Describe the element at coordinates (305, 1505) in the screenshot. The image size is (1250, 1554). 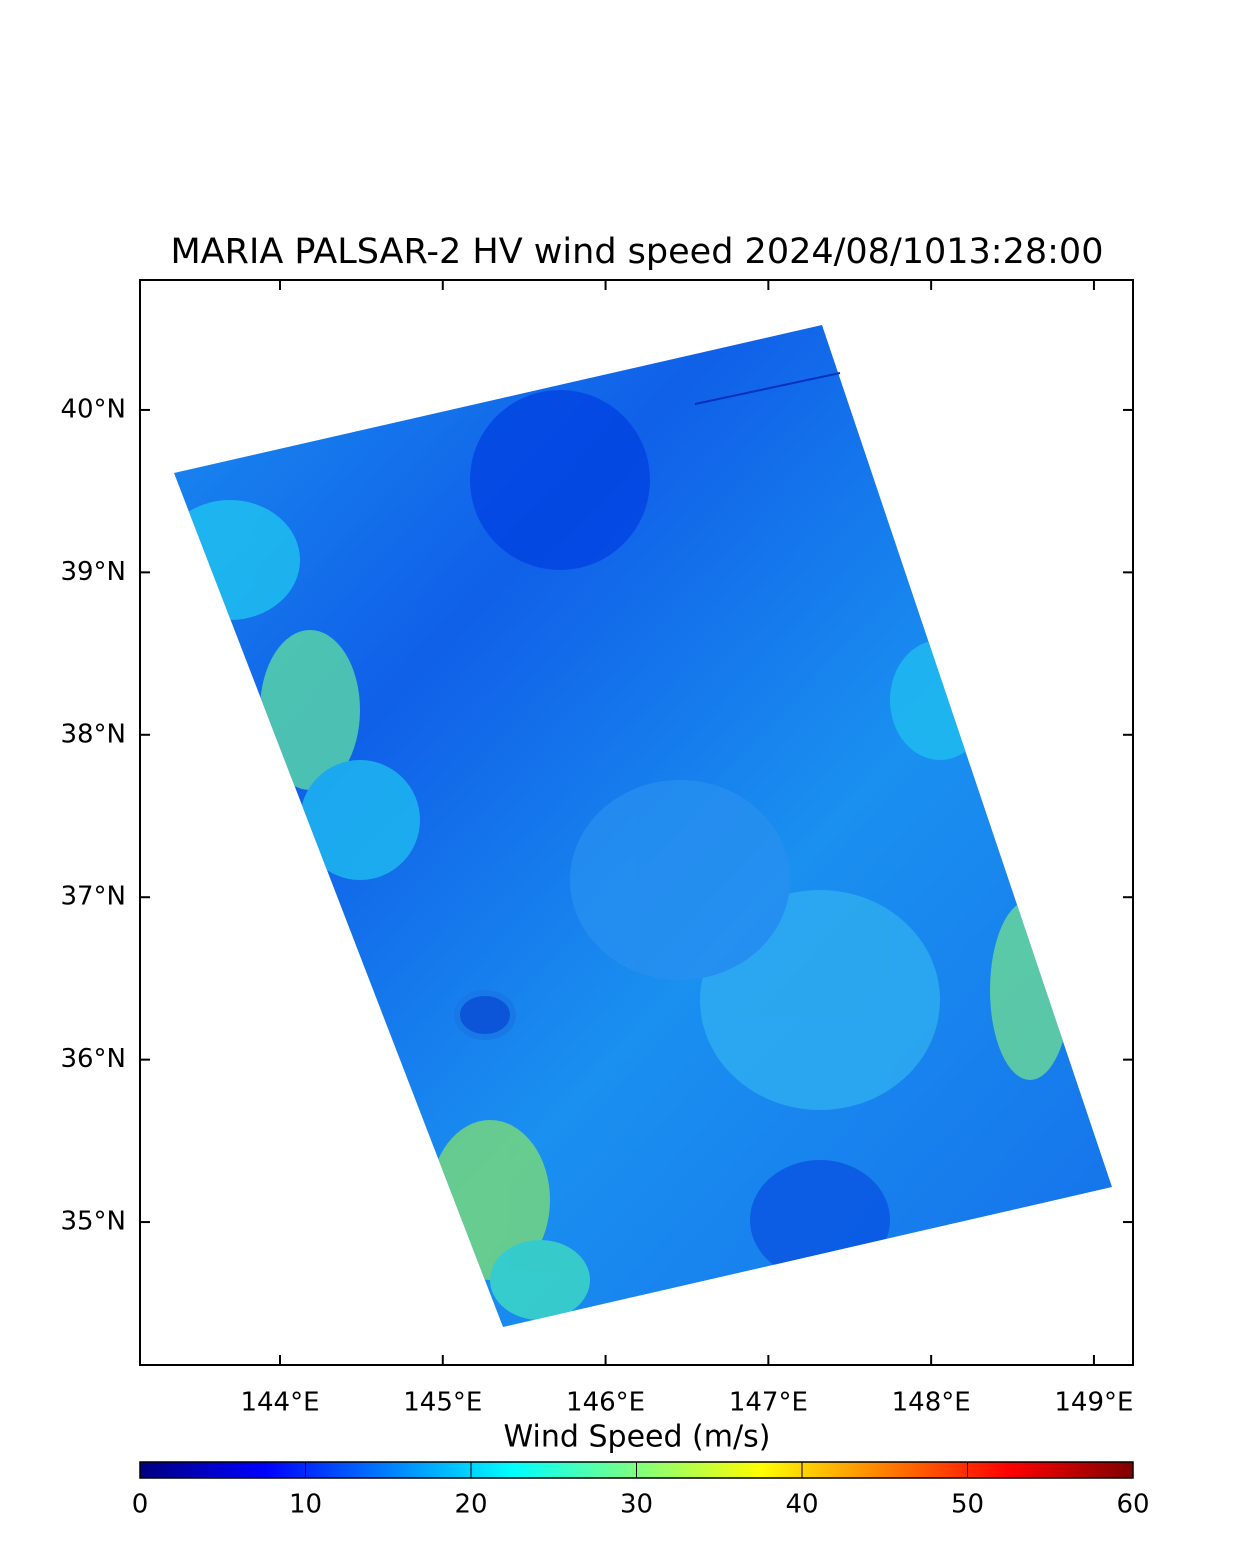
I see `colorbar-tick-label: 10` at that location.